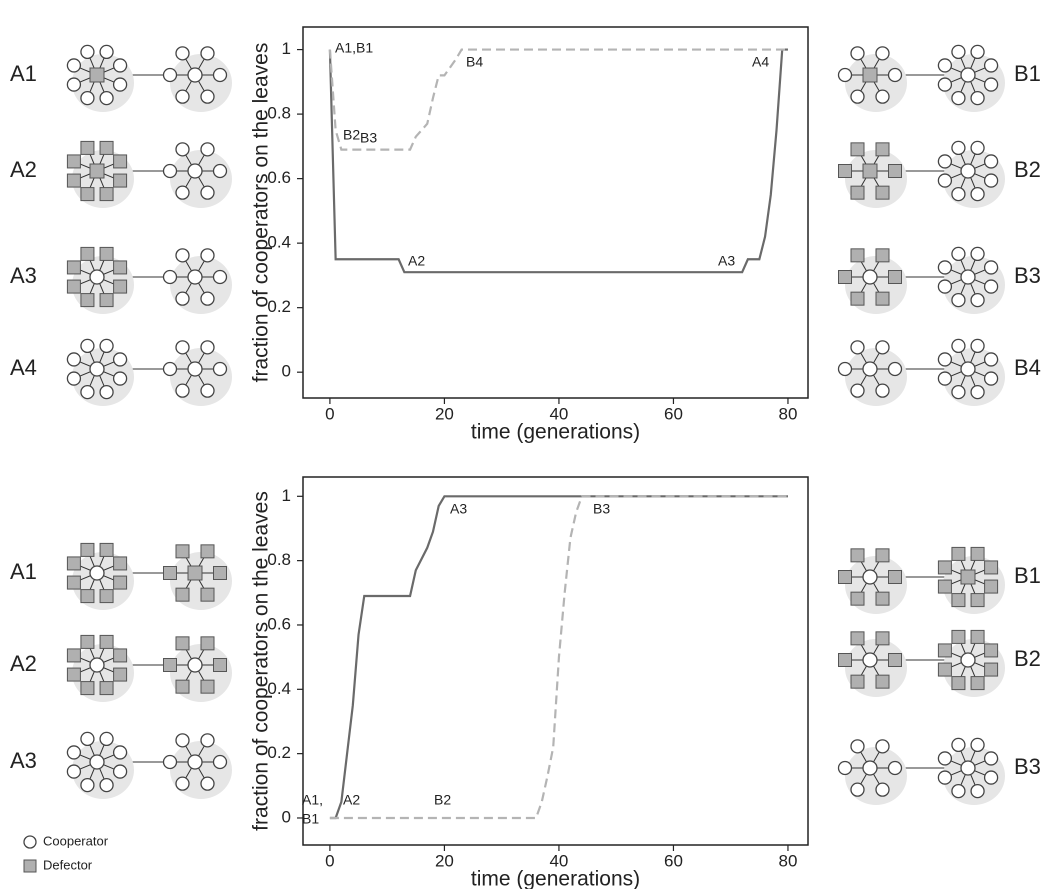  Describe the element at coordinates (458, 509) in the screenshot. I see `point-annotation: A3` at that location.